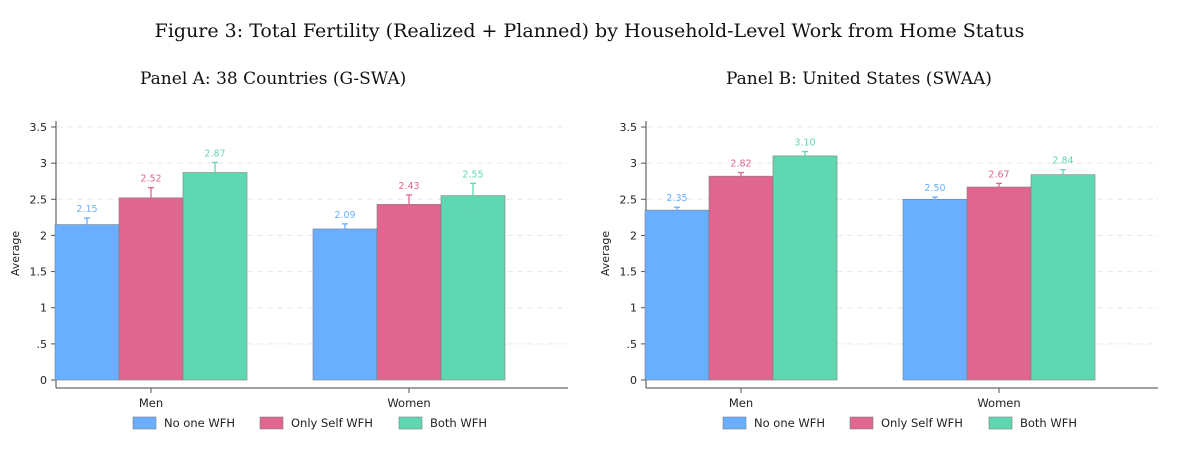 Image resolution: width=1179 pixels, height=451 pixels. What do you see at coordinates (804, 143) in the screenshot?
I see `data-label: 3.10` at bounding box center [804, 143].